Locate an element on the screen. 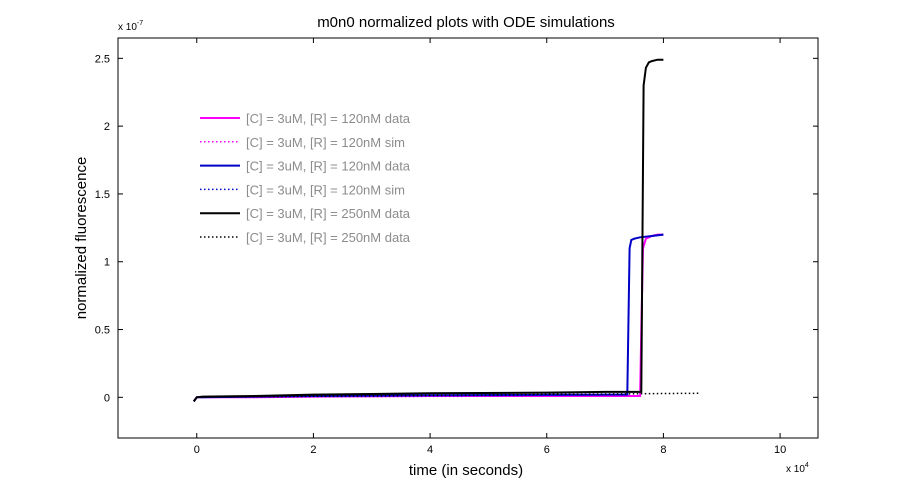 The width and height of the screenshot is (903, 492). x-tick-label: 8 is located at coordinates (663, 450).